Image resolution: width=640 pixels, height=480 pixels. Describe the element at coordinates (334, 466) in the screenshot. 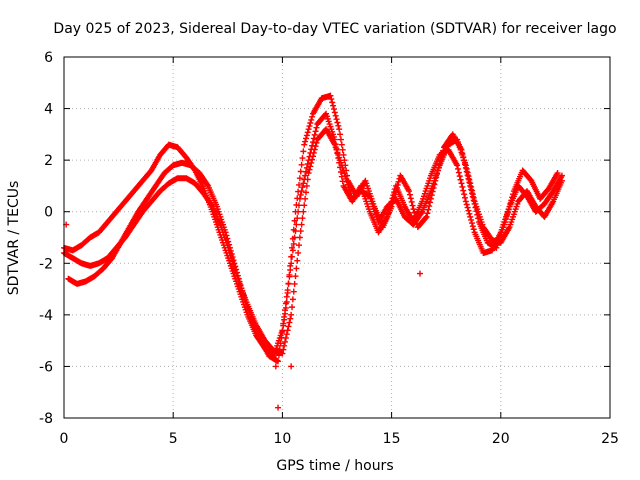

I see `x-axis-label: GPS time / hours` at that location.